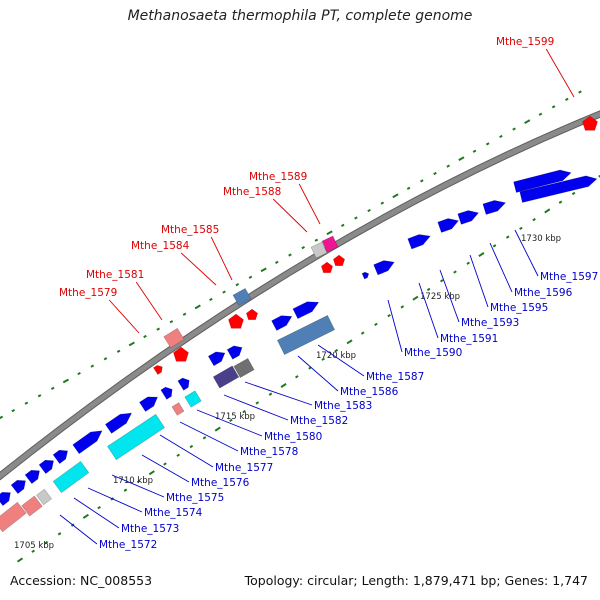 This screenshot has width=600, height=600. Describe the element at coordinates (160, 246) in the screenshot. I see `gene-label: Mthe_1584` at that location.